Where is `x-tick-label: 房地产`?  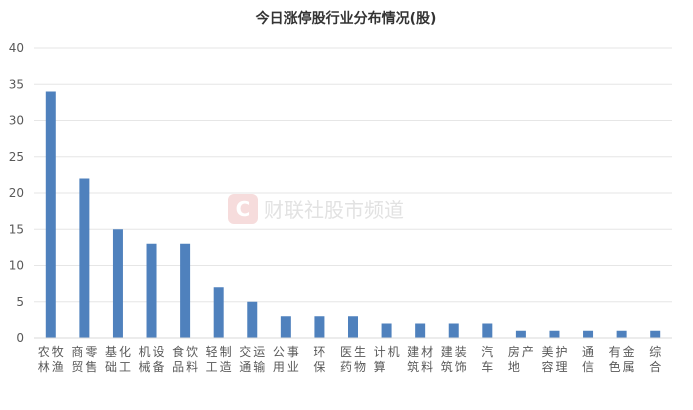
x-tick-label: 房地产 is located at coordinates (521, 359).